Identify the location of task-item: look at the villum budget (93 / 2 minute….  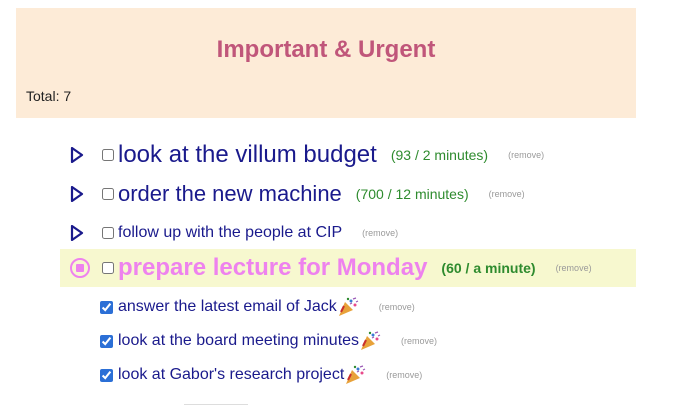
(307, 155).